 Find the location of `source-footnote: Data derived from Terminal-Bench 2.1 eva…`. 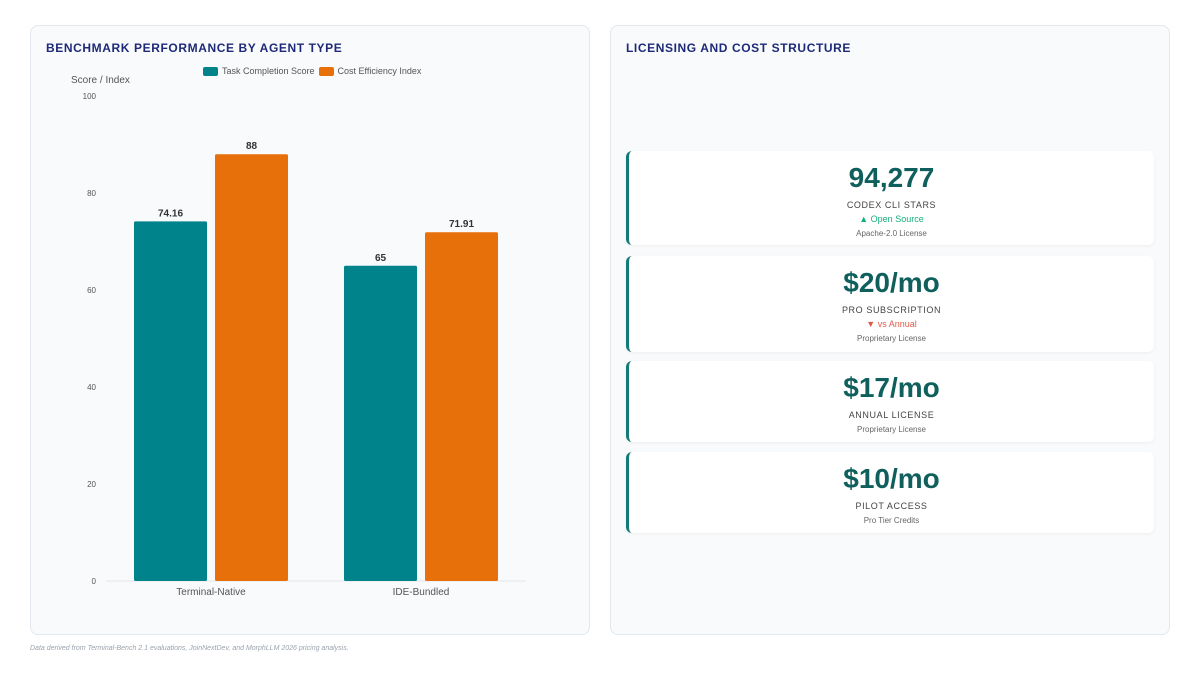

source-footnote: Data derived from Terminal-Bench 2.1 eva… is located at coordinates (189, 648).